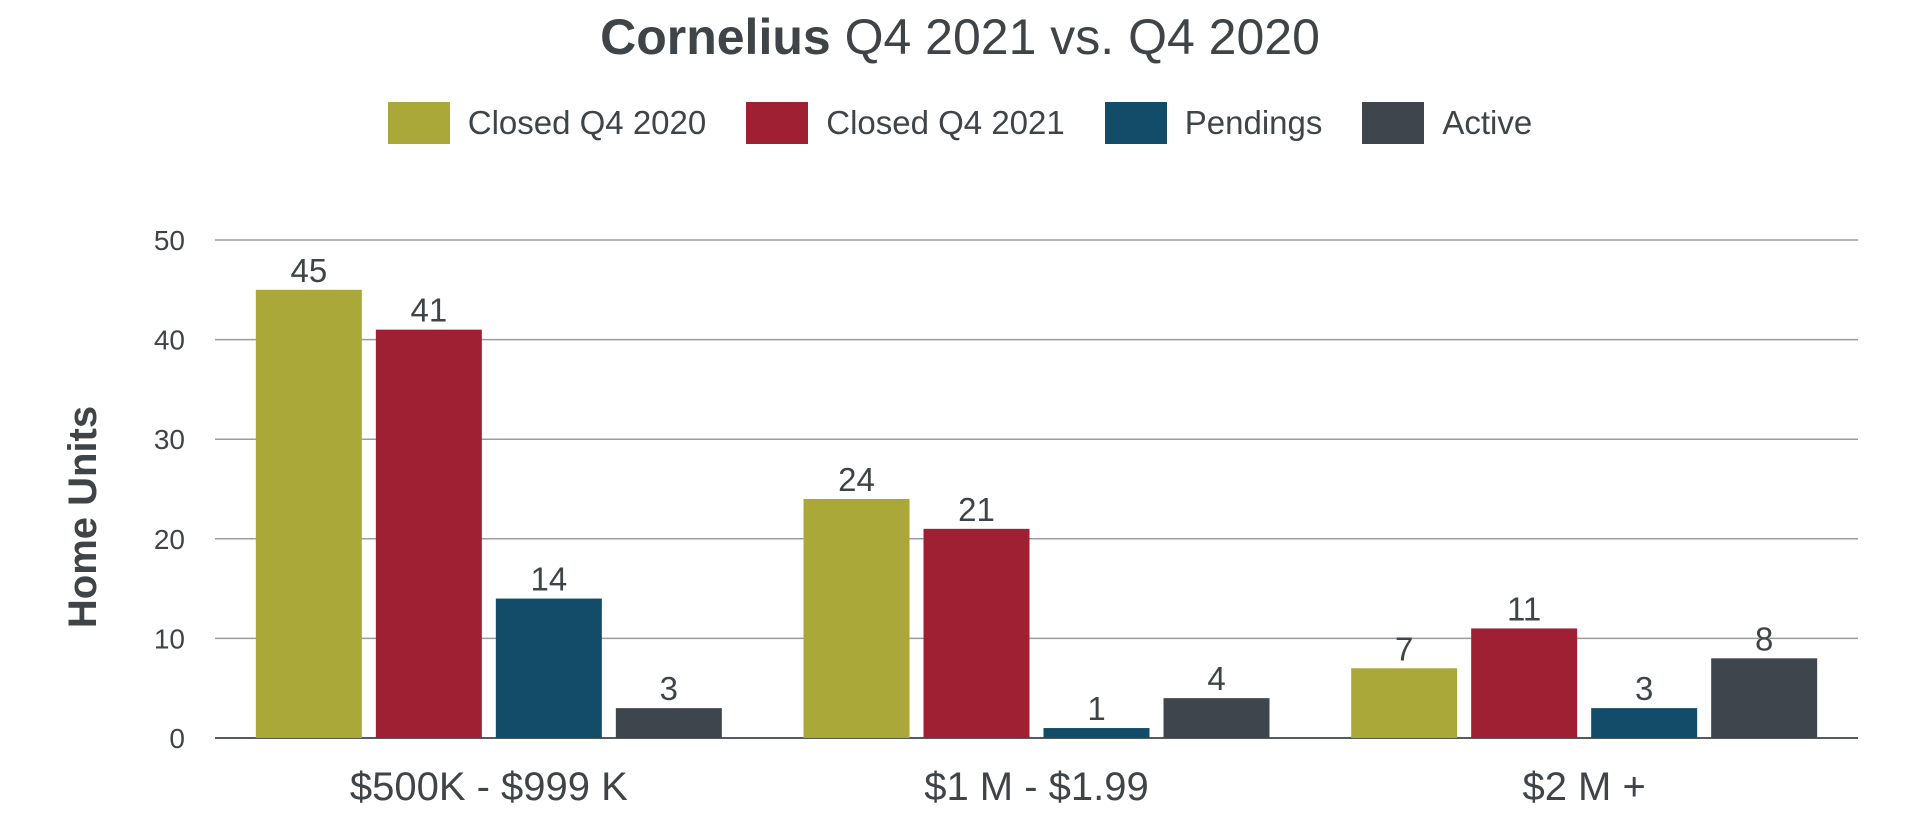 The height and width of the screenshot is (822, 1920). Describe the element at coordinates (945, 122) in the screenshot. I see `legend-label: Closed Q4 2021` at that location.